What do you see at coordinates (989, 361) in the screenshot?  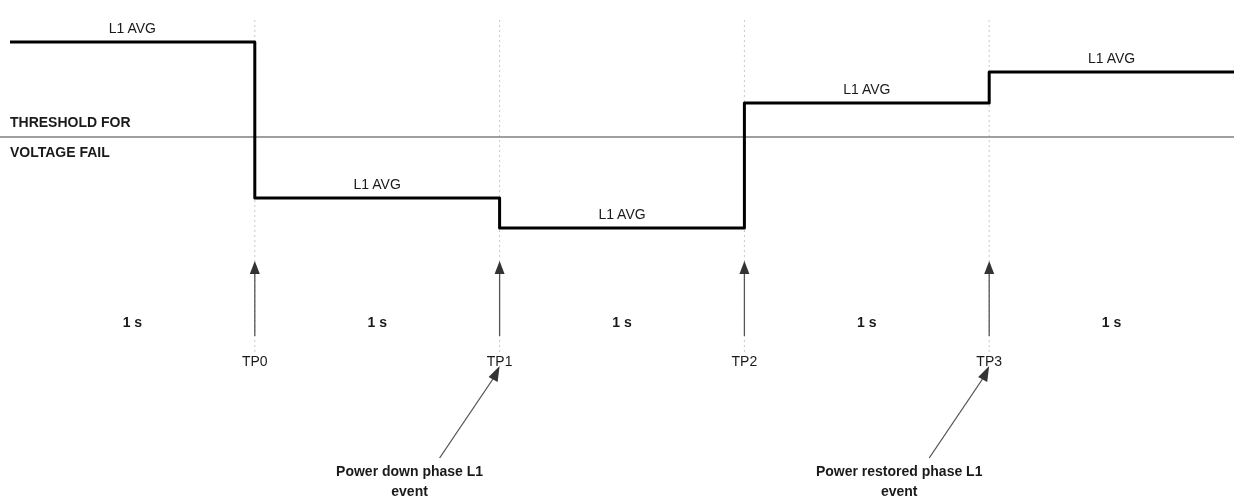 I see `x-tick-label: TP3` at bounding box center [989, 361].